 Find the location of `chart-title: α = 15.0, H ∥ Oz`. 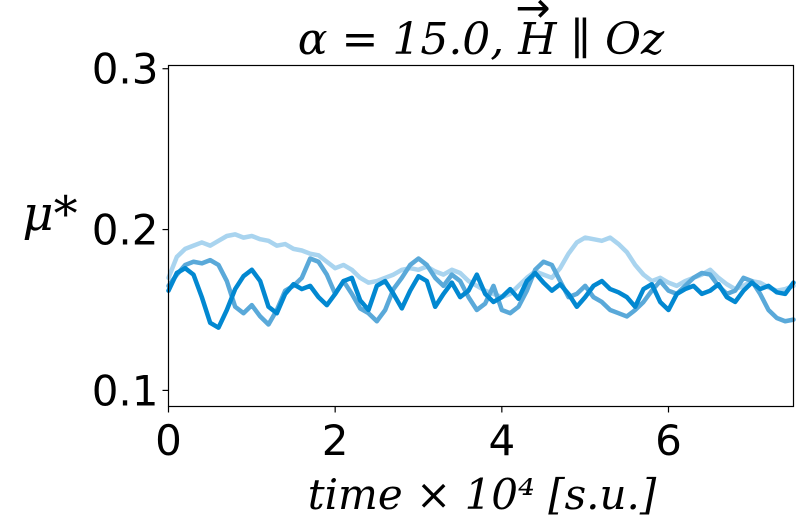

chart-title: α = 15.0, H ∥ Oz is located at coordinates (481, 39).